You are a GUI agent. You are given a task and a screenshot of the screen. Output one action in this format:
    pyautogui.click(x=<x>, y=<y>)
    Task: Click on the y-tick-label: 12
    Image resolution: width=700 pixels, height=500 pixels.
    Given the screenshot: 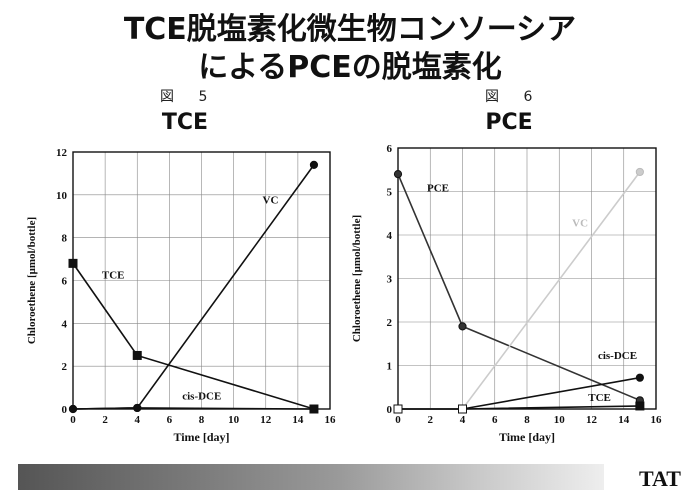 What is the action you would take?
    pyautogui.click(x=62, y=153)
    